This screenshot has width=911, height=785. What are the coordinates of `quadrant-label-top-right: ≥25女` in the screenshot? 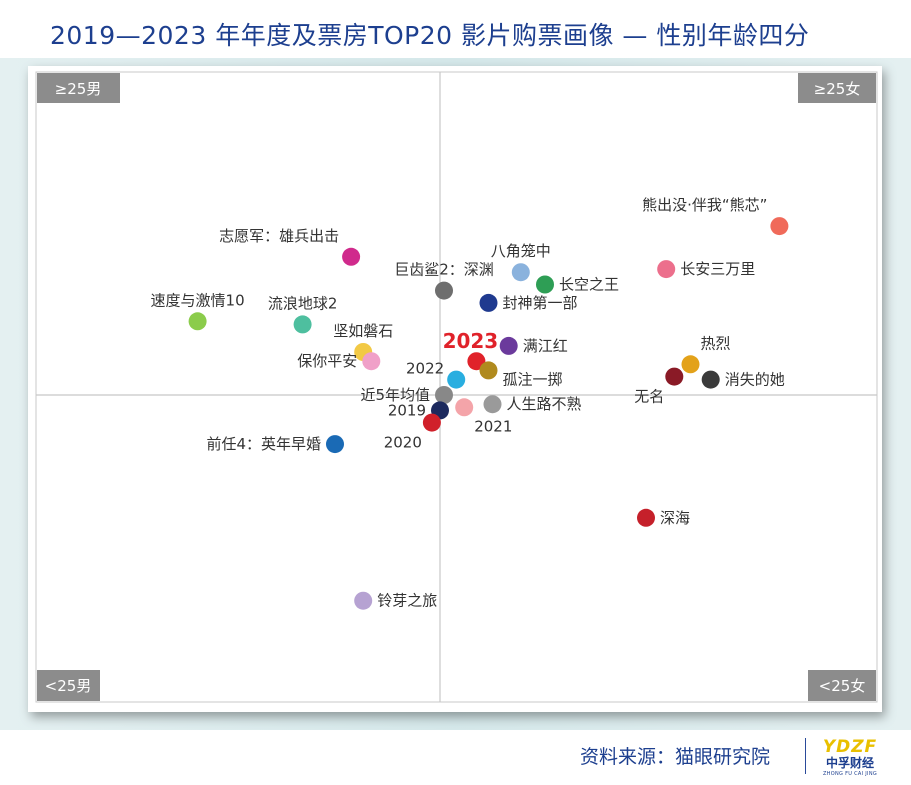 It's located at (837, 89).